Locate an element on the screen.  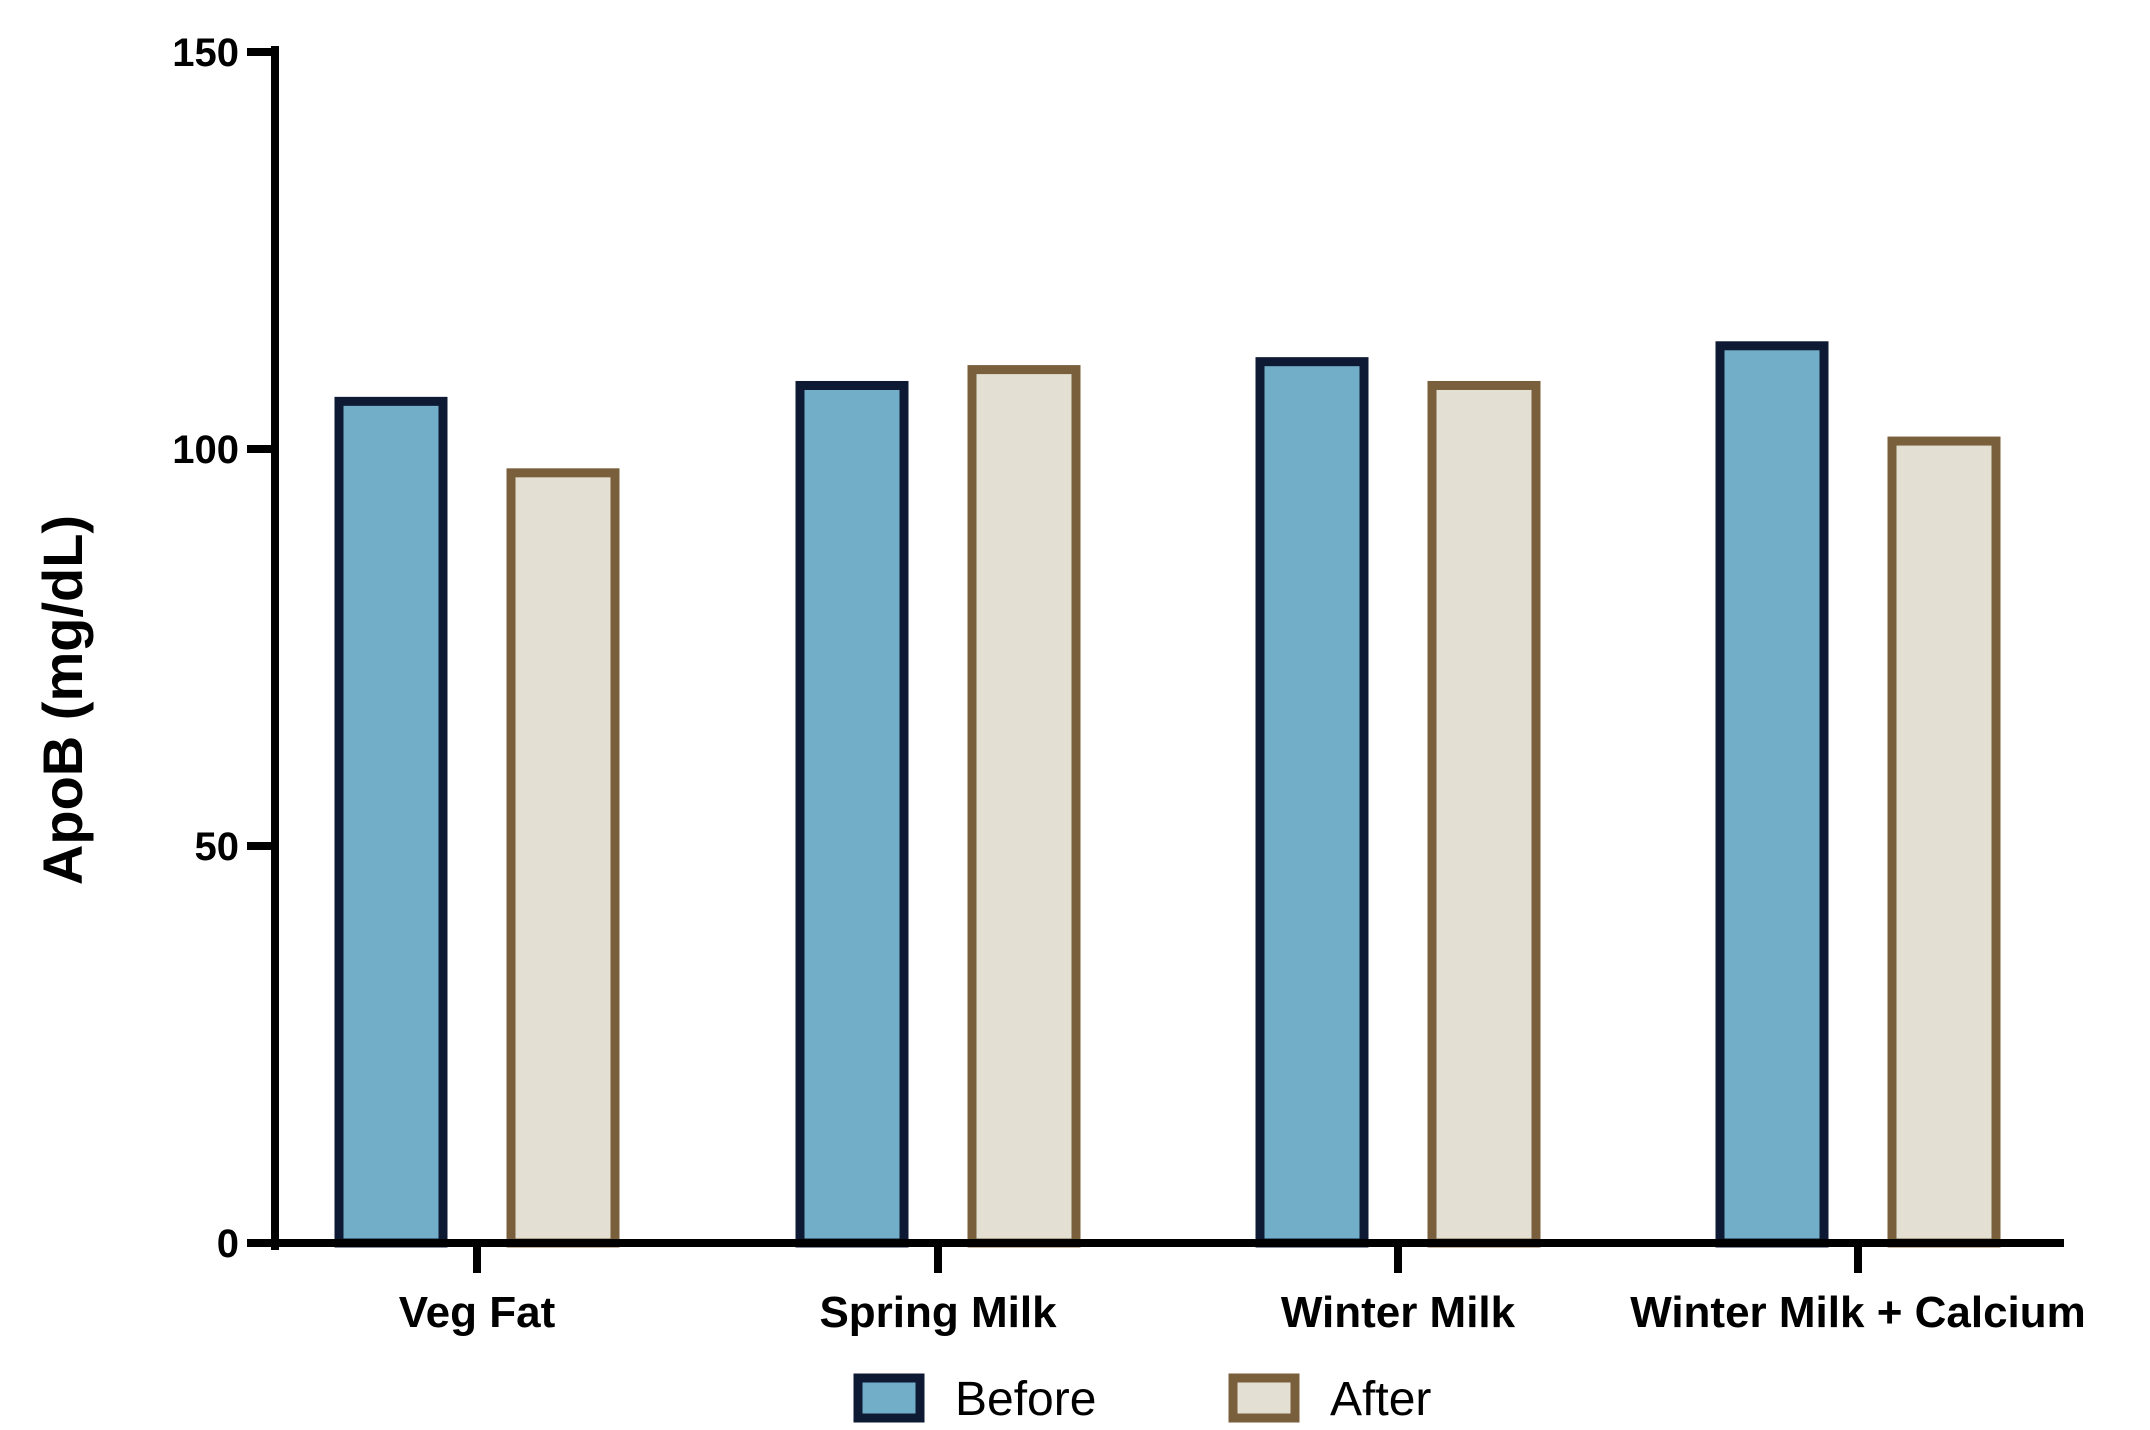
y-tick-label-100: 100 is located at coordinates (205, 450).